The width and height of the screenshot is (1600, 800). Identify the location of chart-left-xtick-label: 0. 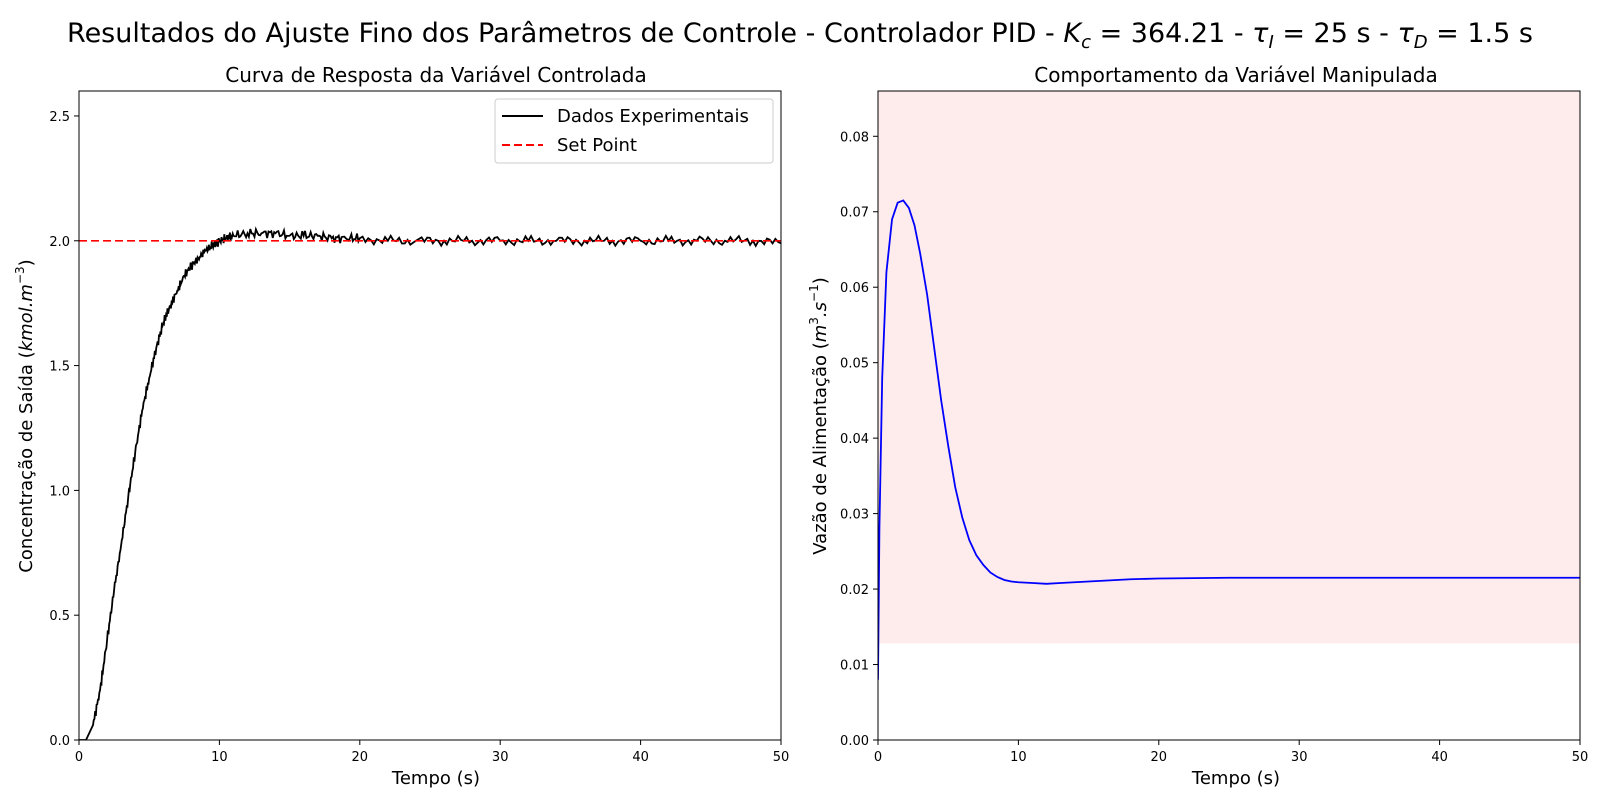
(79, 757).